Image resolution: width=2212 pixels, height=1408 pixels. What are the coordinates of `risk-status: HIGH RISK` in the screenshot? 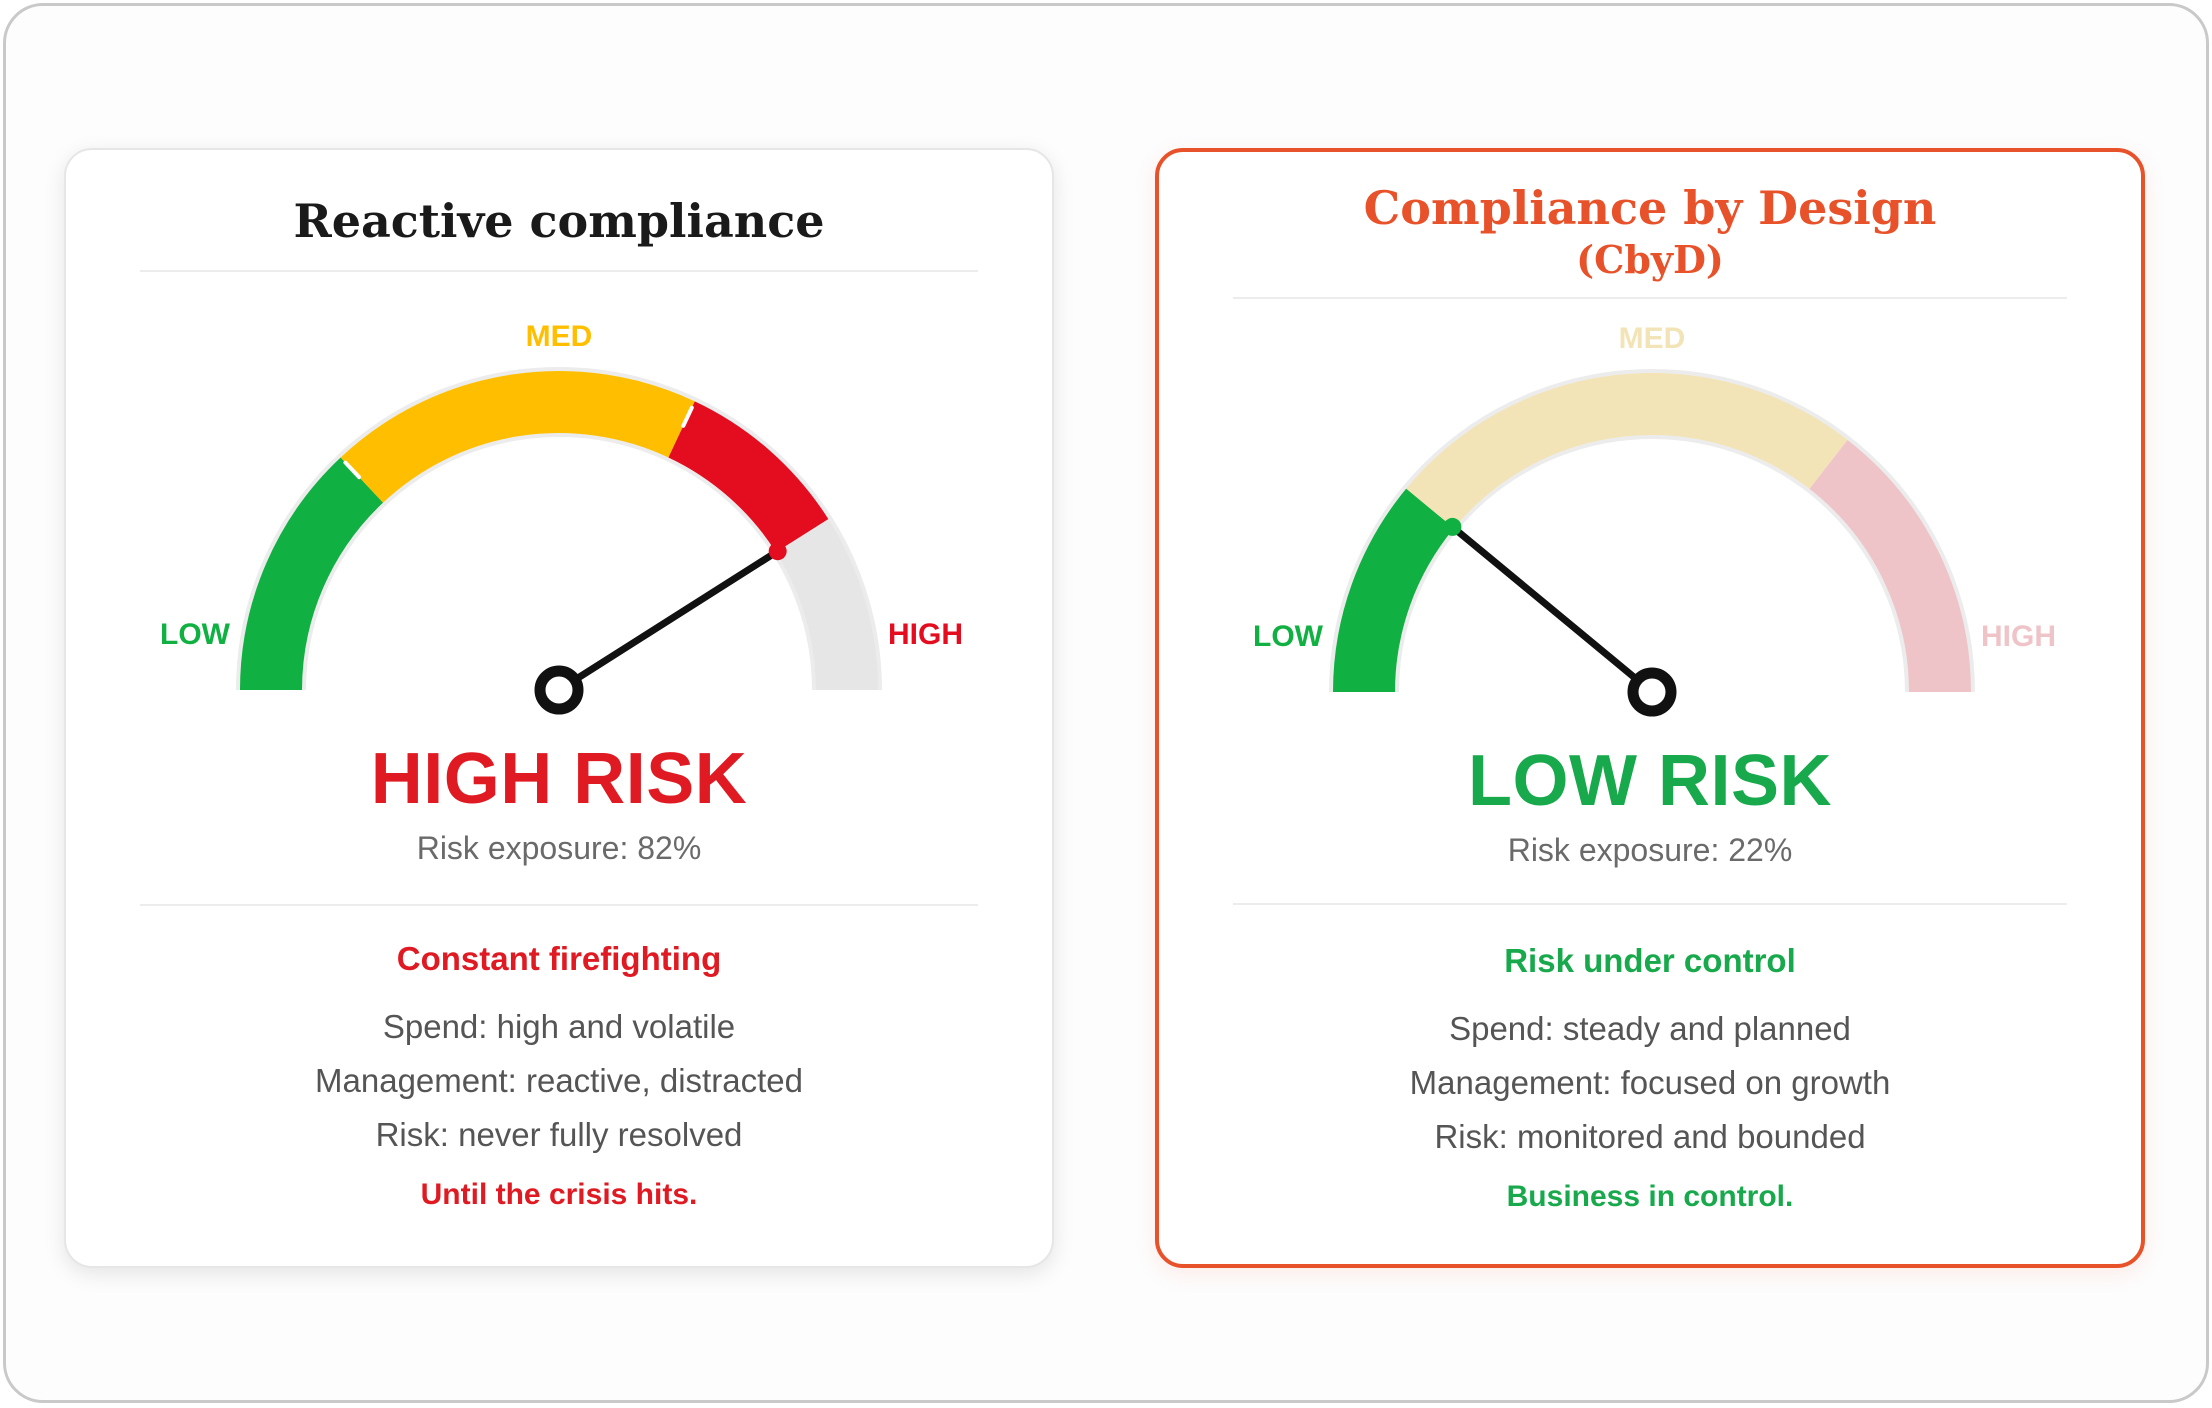 It's located at (559, 779).